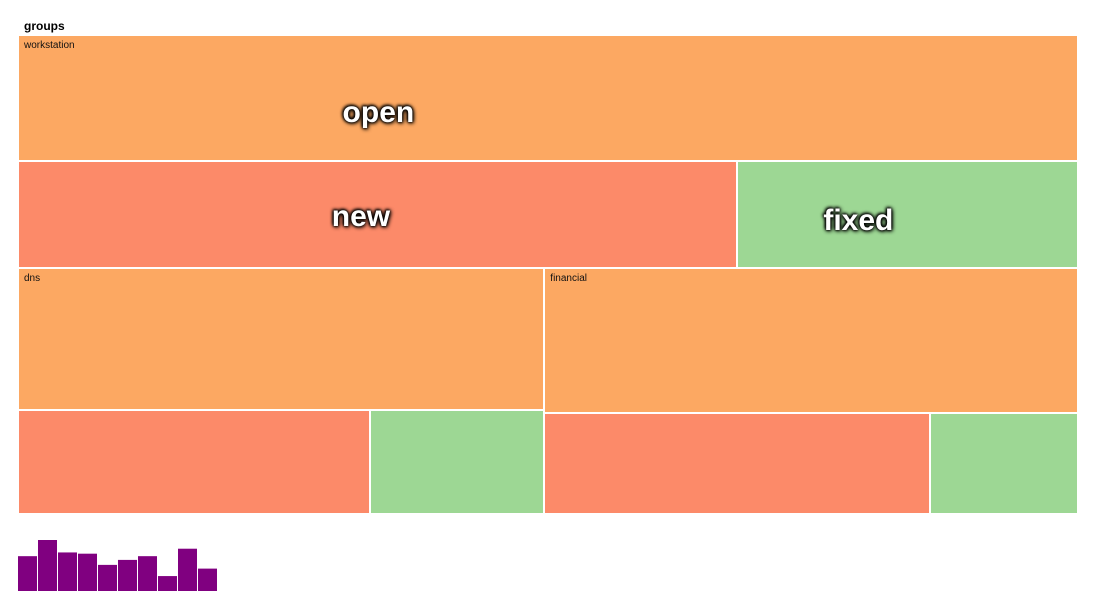 The image size is (1095, 591). I want to click on histogram-chart, so click(117, 565).